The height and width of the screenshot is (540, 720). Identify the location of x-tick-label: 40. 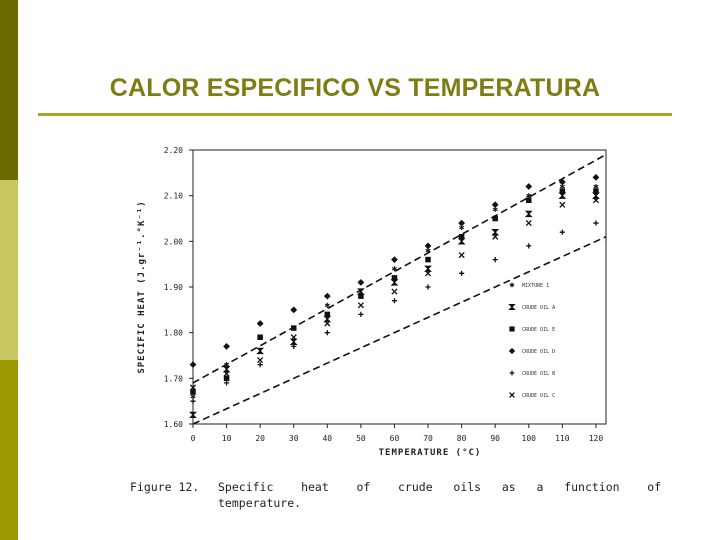
(327, 438).